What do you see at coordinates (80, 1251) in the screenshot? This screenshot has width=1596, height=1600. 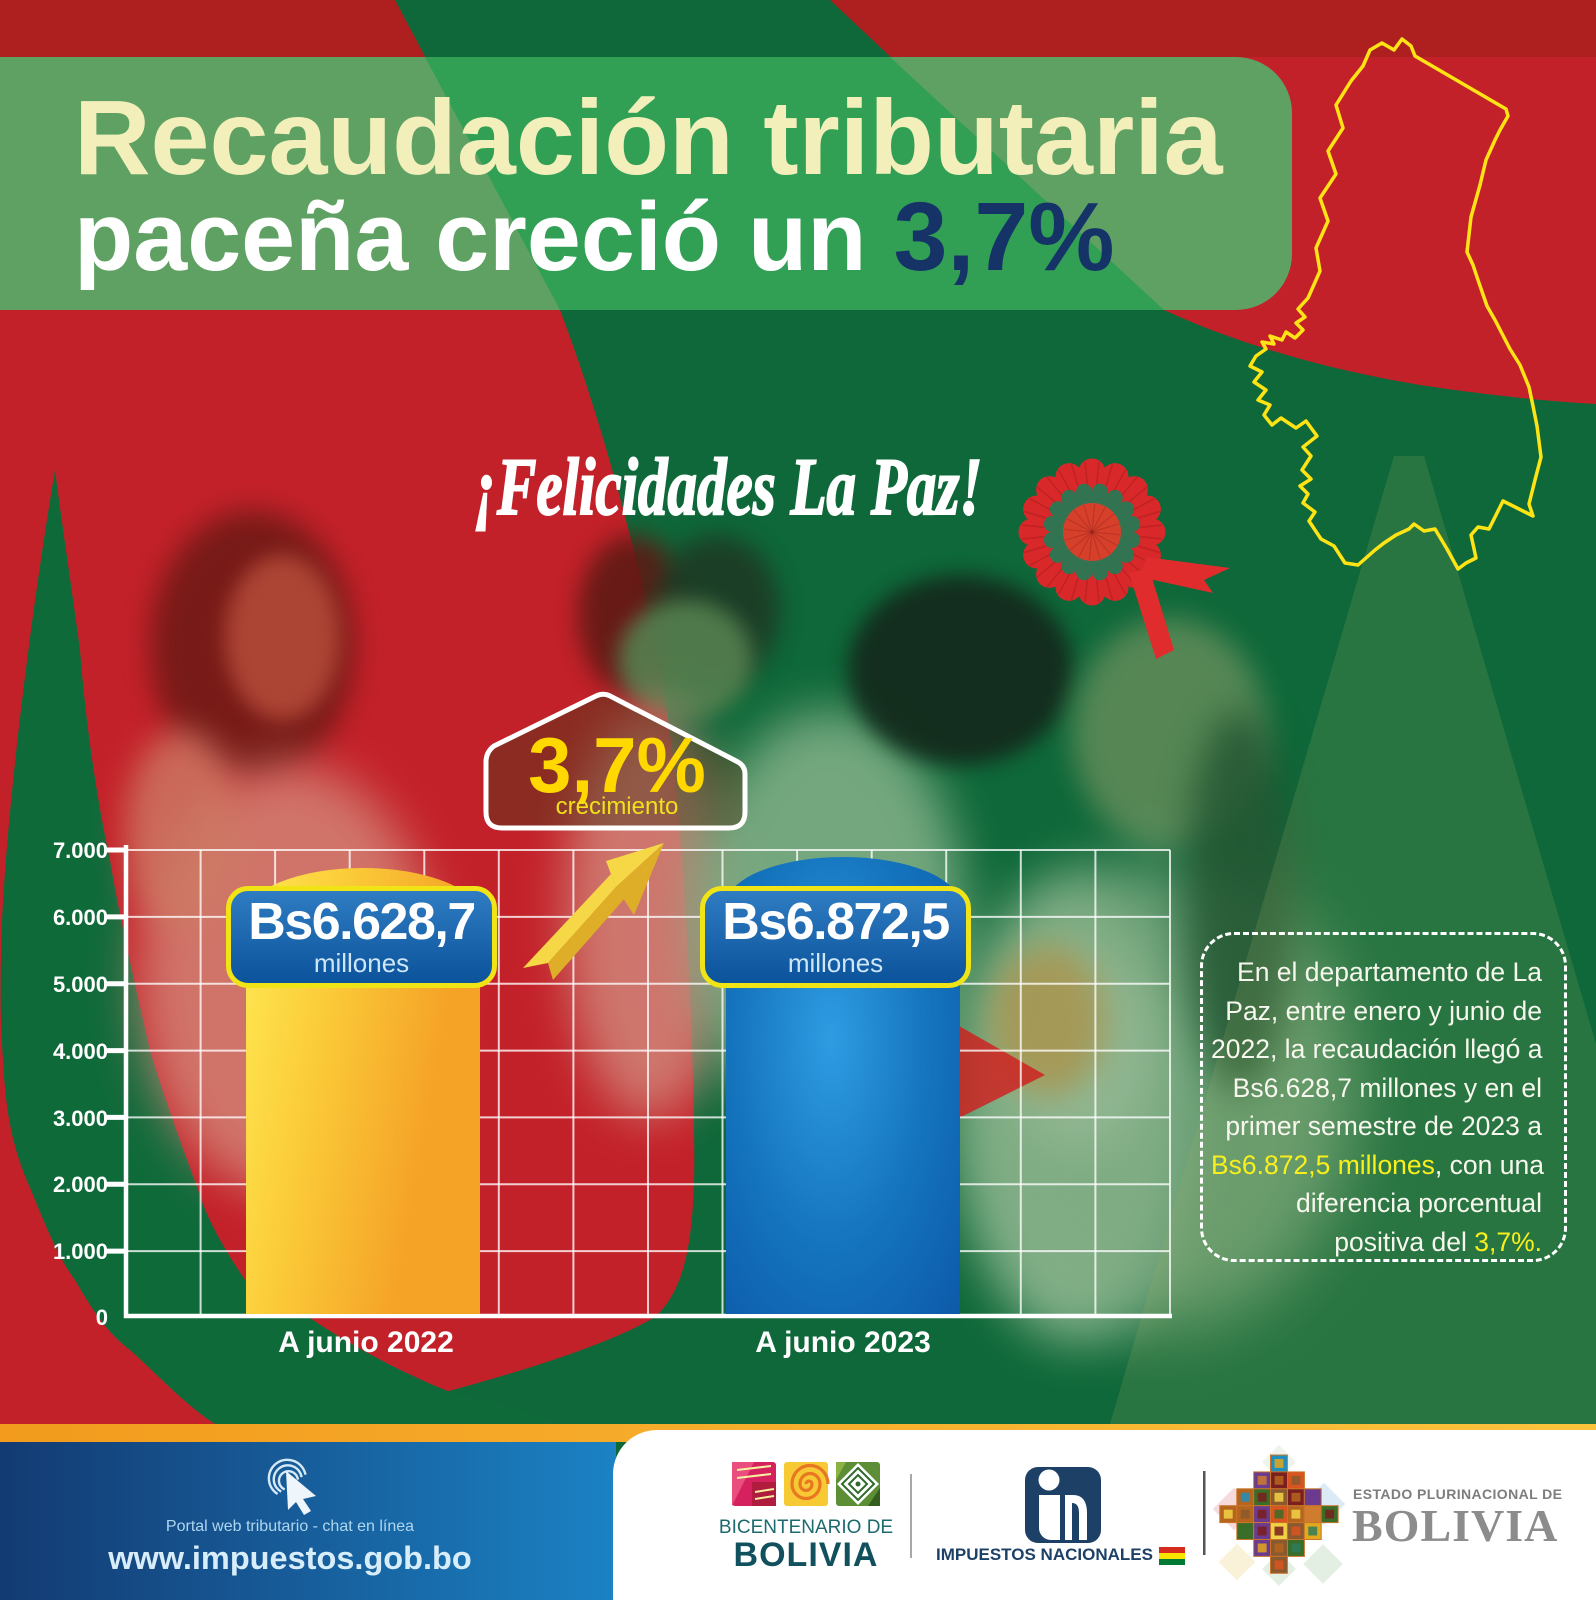 I see `svg-text: 1.000` at bounding box center [80, 1251].